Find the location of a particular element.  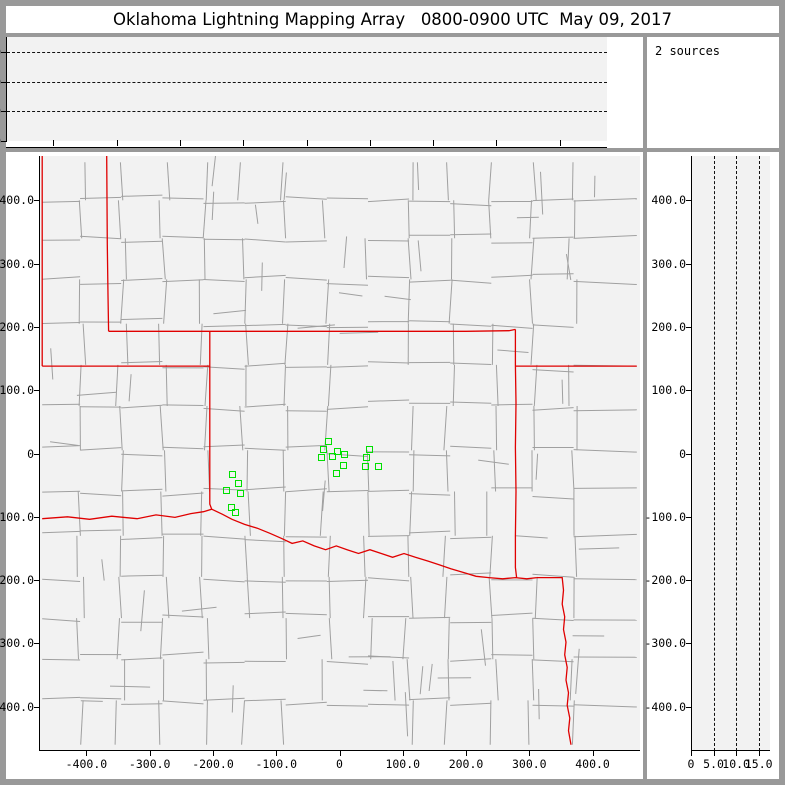

y-tick-label: 5.0 is located at coordinates (3, 111).